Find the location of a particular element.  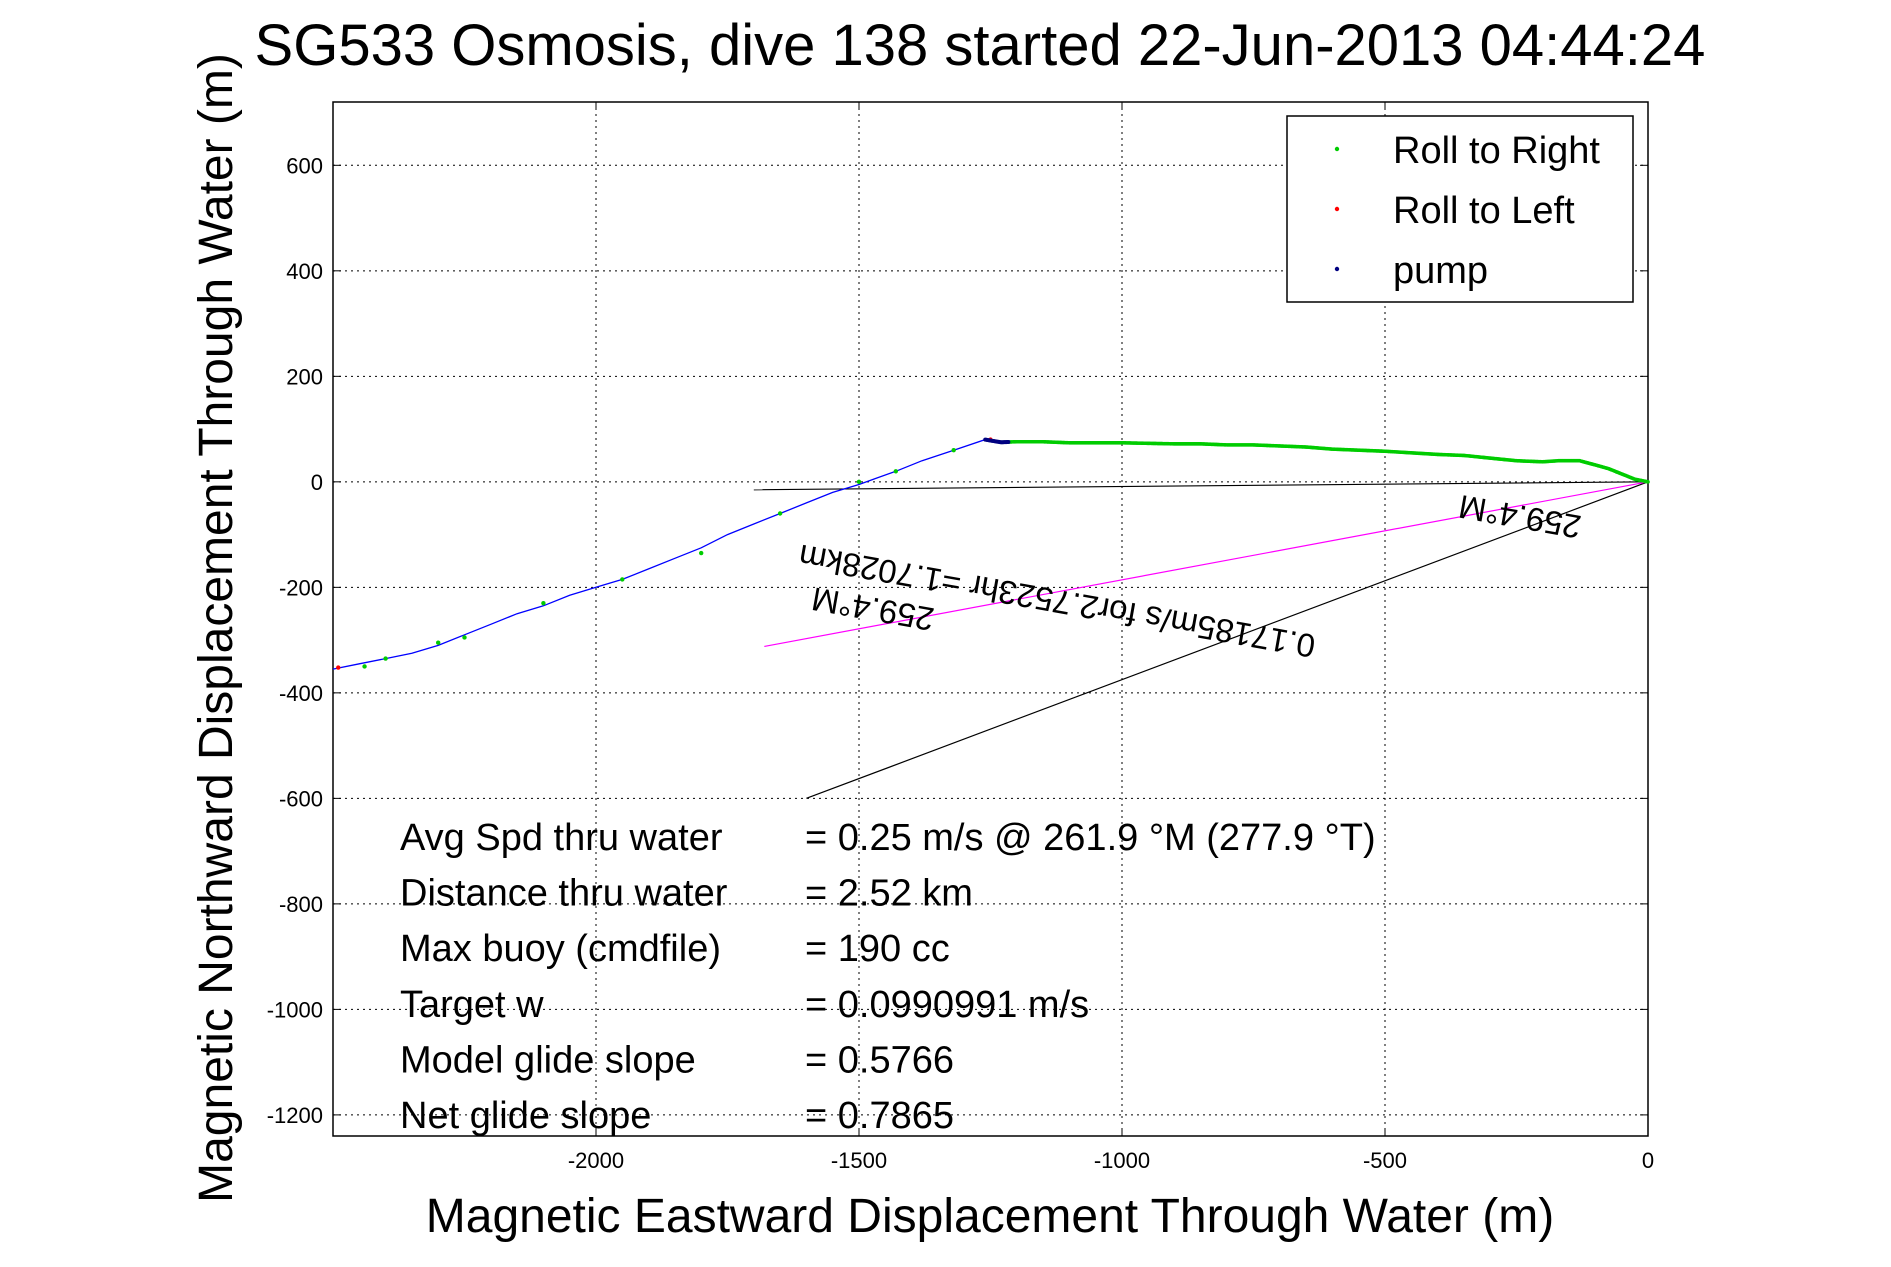

stat-value: = 0.7865 is located at coordinates (879, 1116).